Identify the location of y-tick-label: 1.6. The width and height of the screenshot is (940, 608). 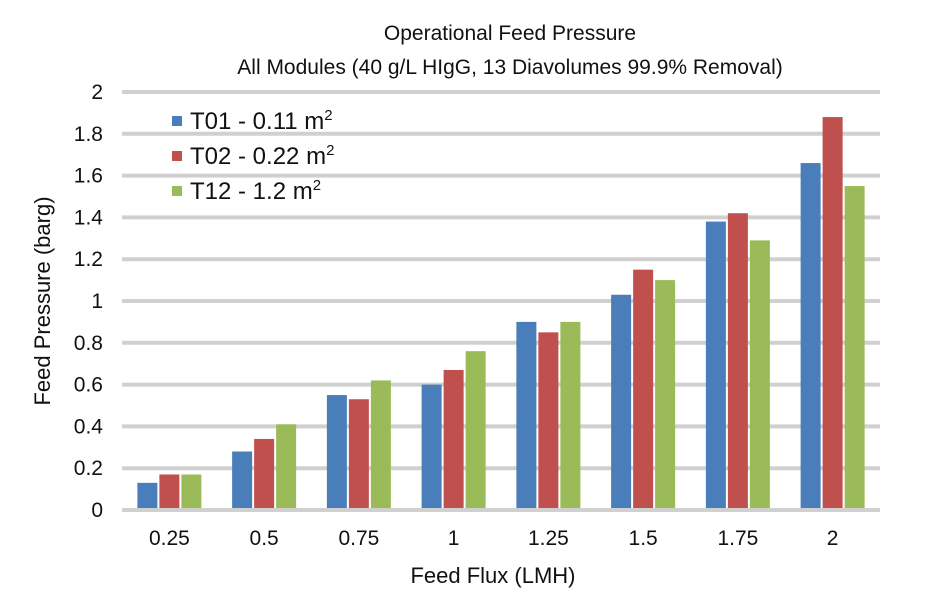
(88, 176).